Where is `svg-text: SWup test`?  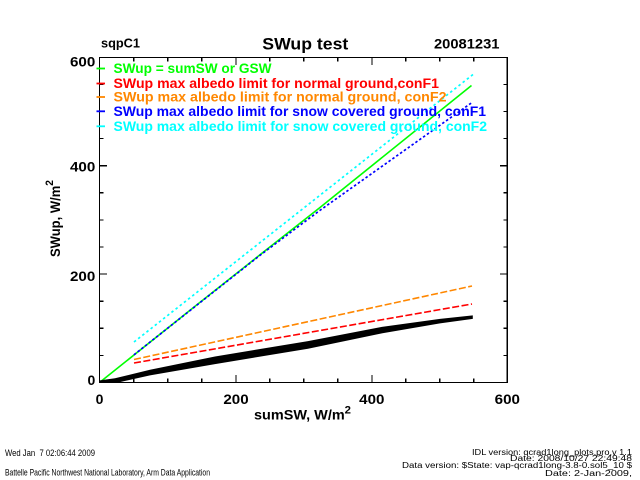 svg-text: SWup test is located at coordinates (305, 45).